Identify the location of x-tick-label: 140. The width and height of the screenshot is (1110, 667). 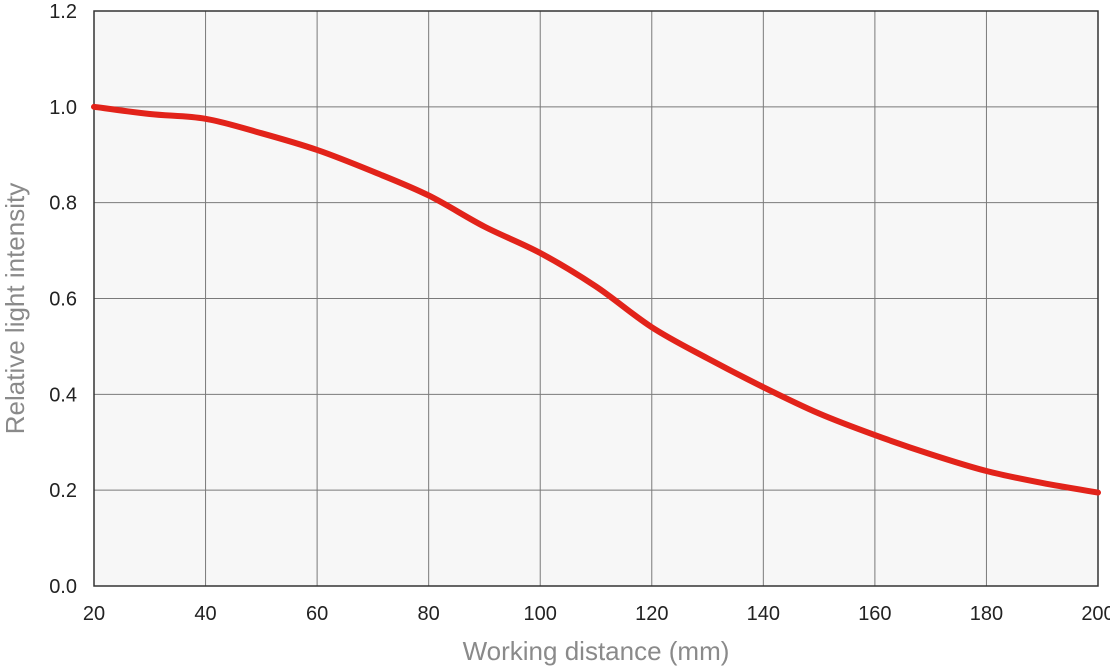
(763, 614).